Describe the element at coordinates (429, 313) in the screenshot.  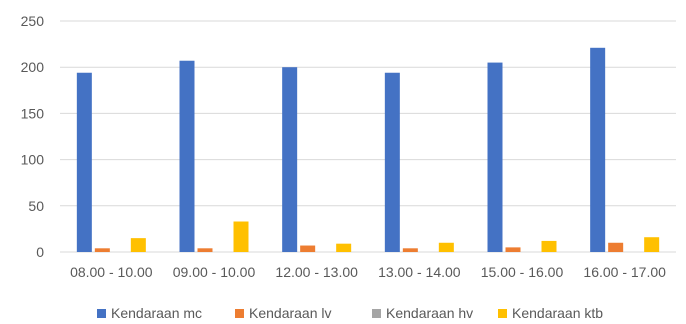
I see `legend-label: Kendaraan hv` at that location.